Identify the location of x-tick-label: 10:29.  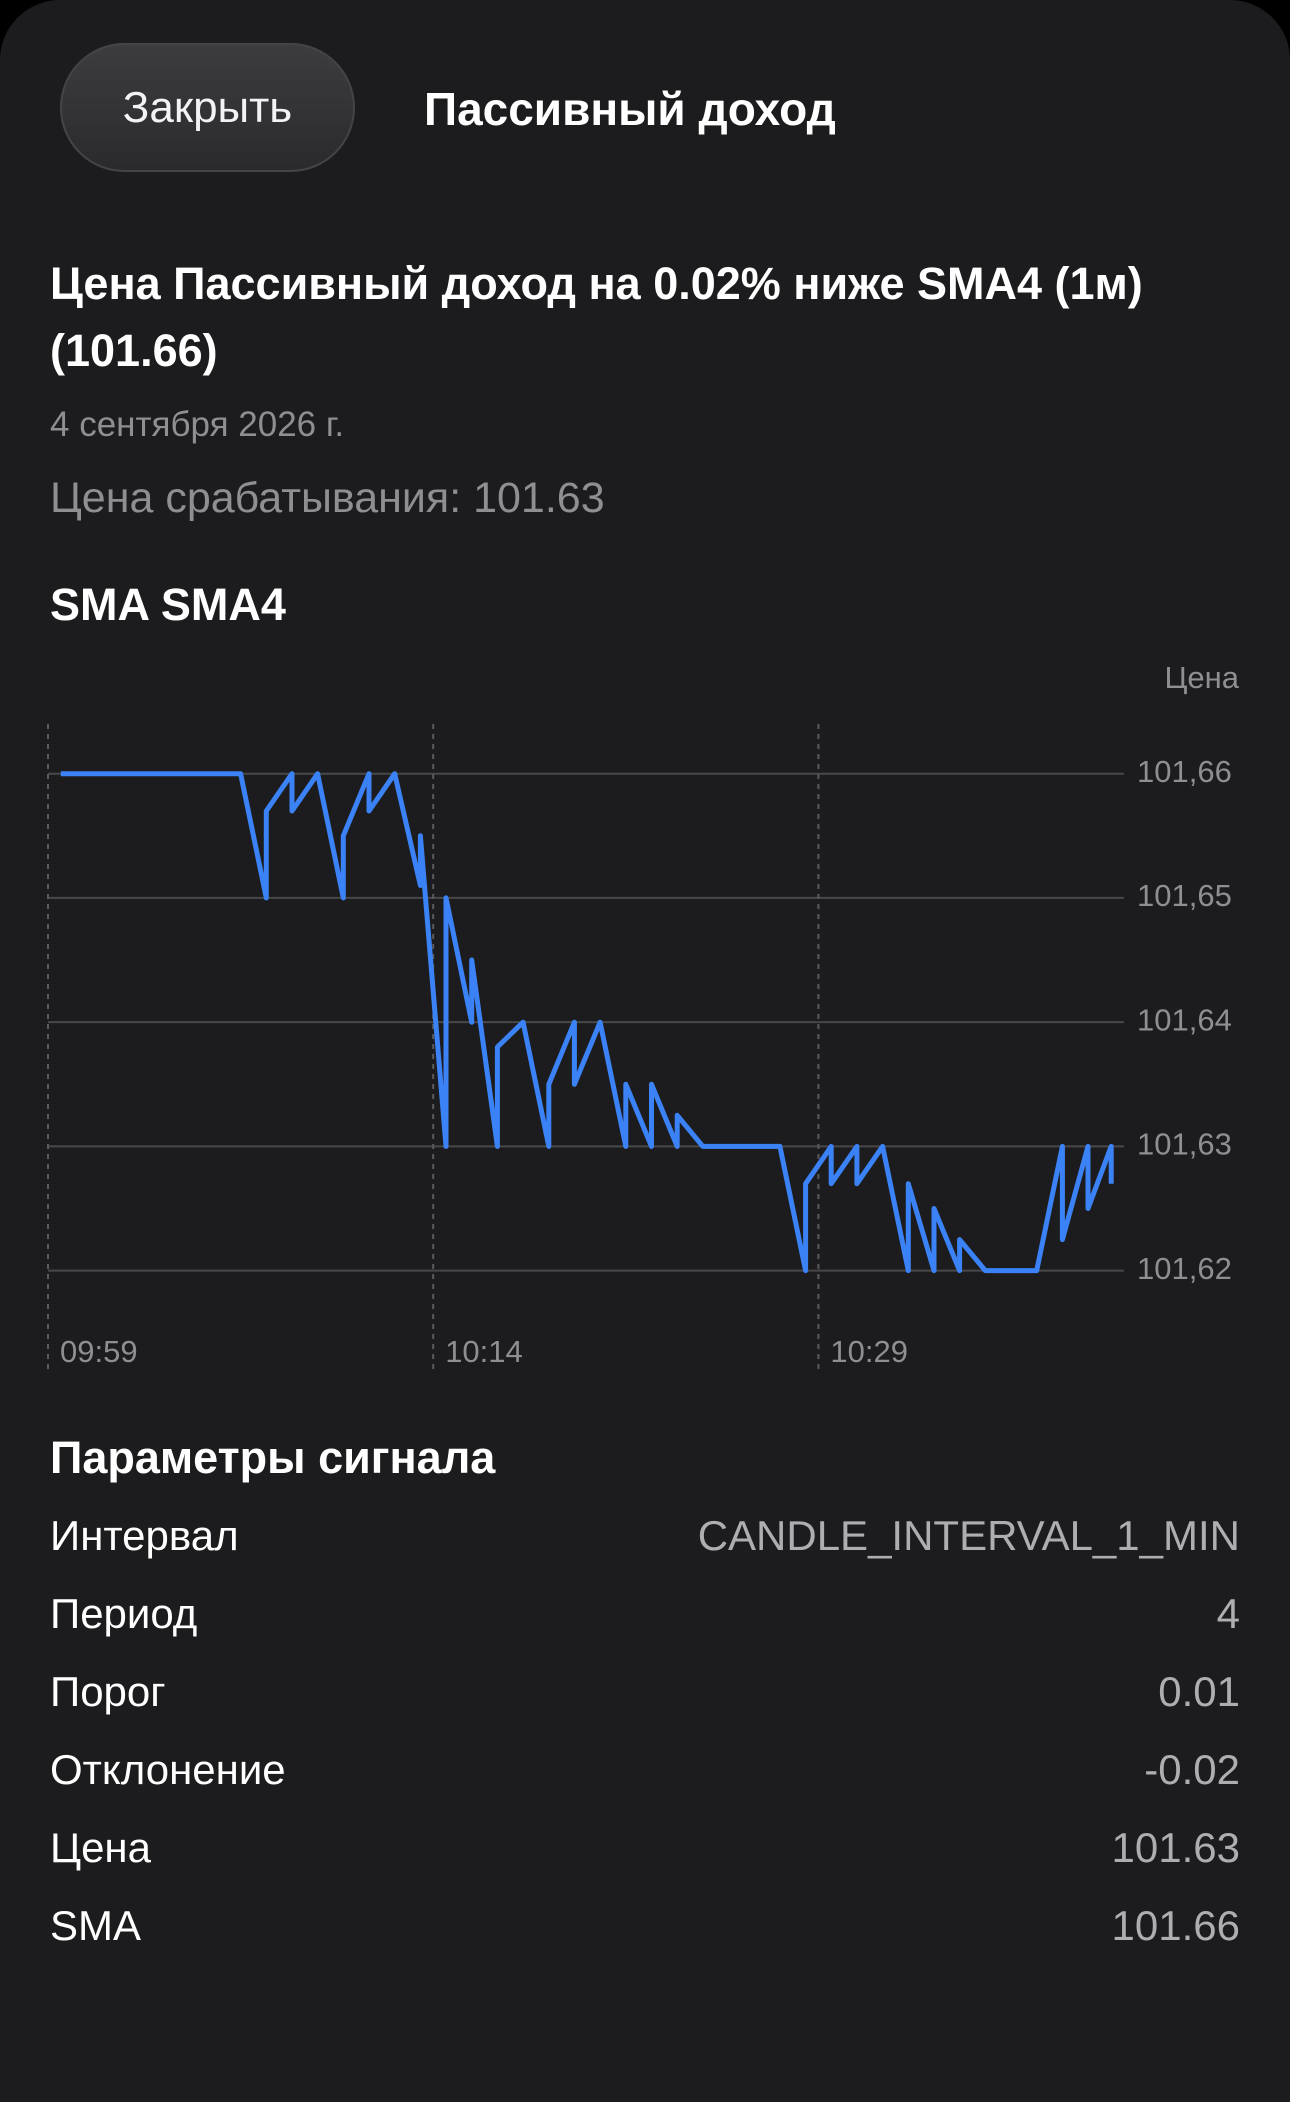
(869, 1351).